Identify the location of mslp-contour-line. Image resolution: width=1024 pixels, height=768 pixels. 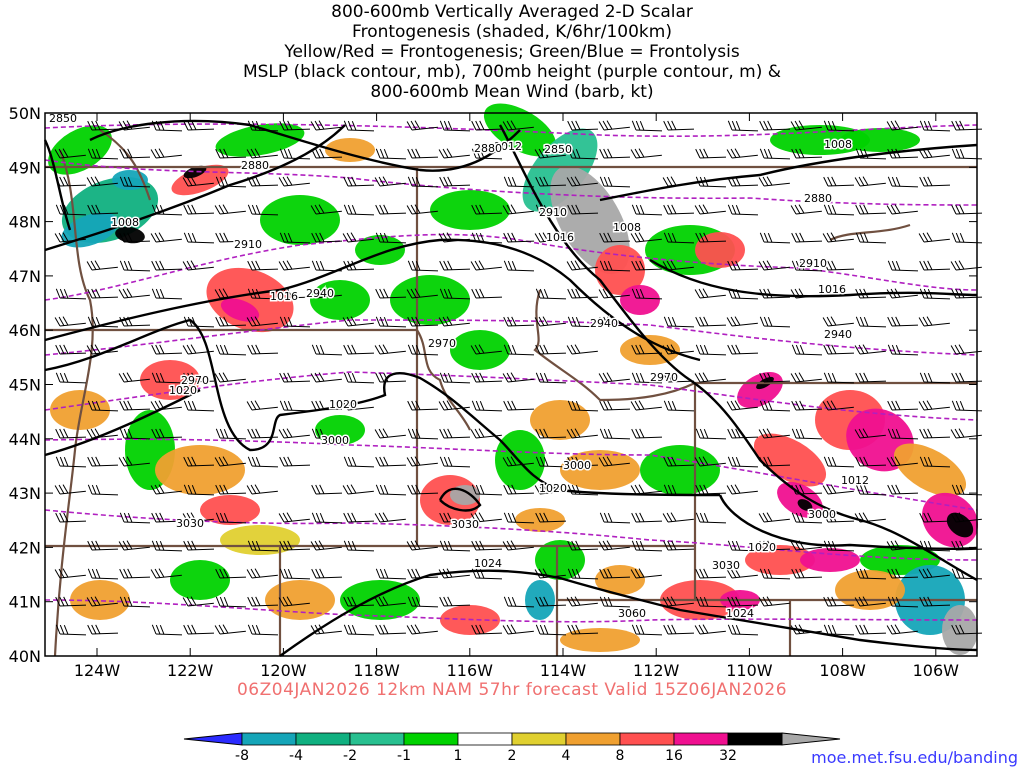
(372, 300).